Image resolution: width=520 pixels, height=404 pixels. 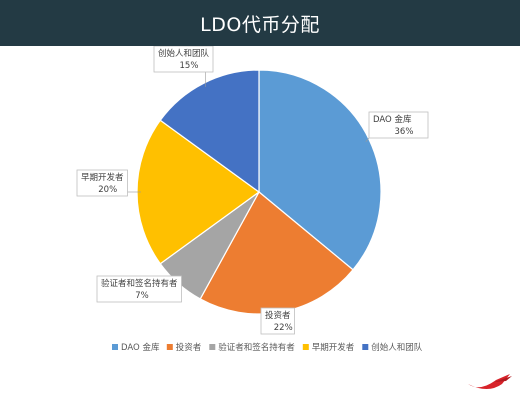 What do you see at coordinates (102, 177) in the screenshot?
I see `data-label-name-4: 早期开发者` at bounding box center [102, 177].